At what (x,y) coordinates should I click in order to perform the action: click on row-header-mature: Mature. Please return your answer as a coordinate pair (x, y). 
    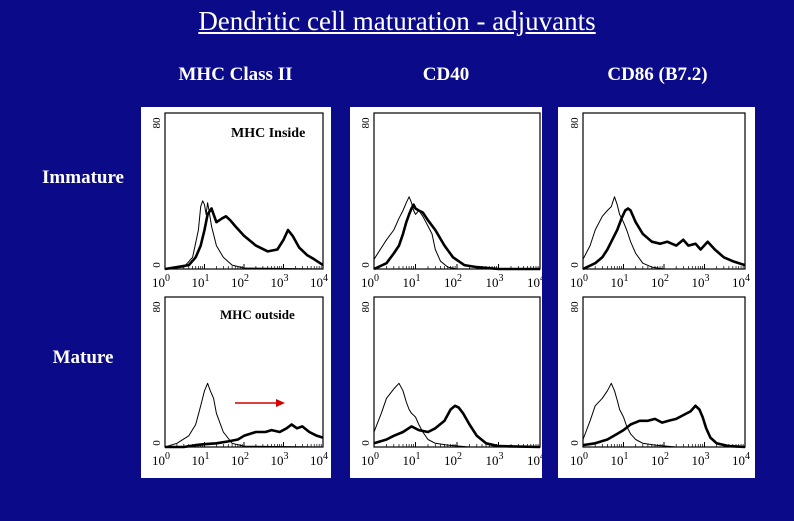
    Looking at the image, I should click on (83, 357).